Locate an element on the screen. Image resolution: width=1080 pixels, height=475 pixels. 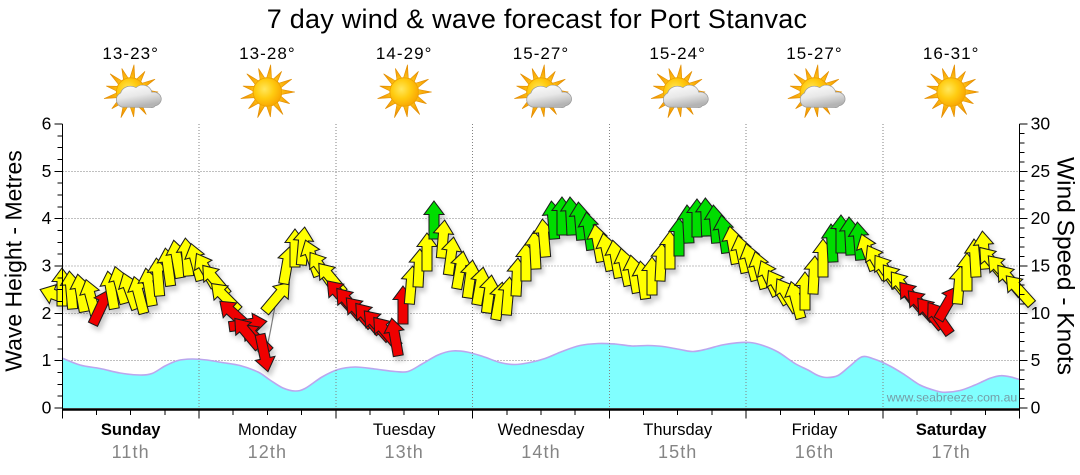
svg-text: Wave Height - Metres is located at coordinates (14, 261).